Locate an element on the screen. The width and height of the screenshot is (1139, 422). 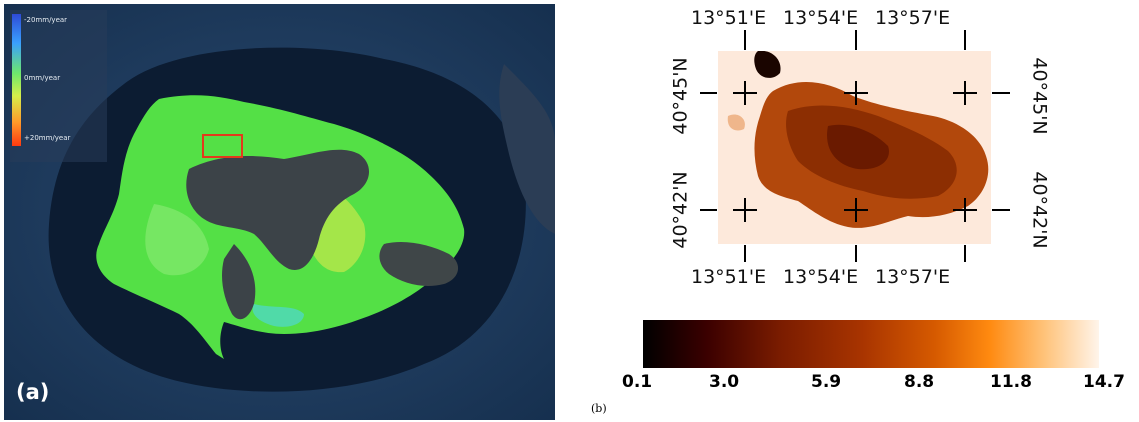
graticule is located at coordinates (855, 146).